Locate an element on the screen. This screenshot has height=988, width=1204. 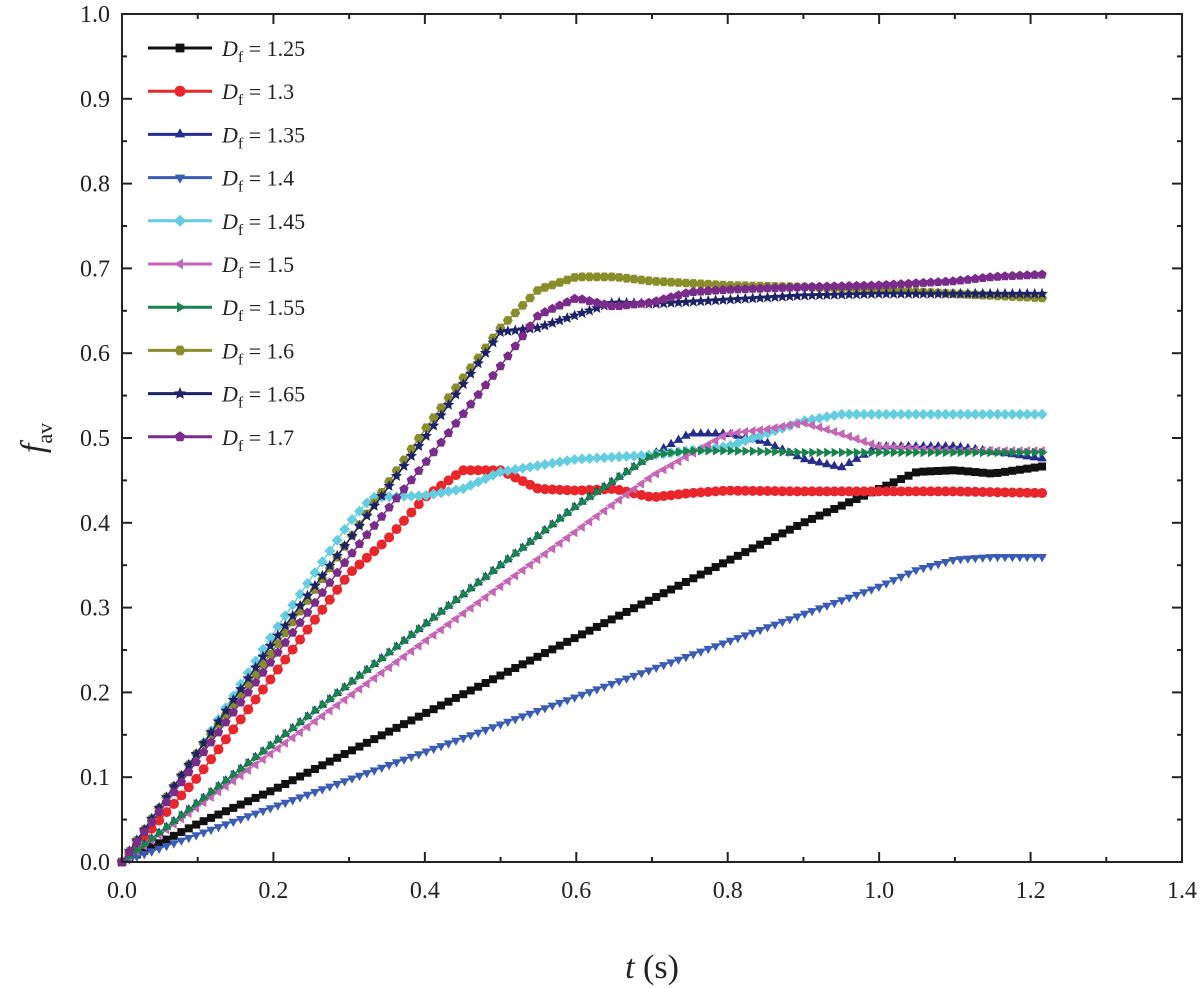
x-tick-label: 1.0 is located at coordinates (879, 891).